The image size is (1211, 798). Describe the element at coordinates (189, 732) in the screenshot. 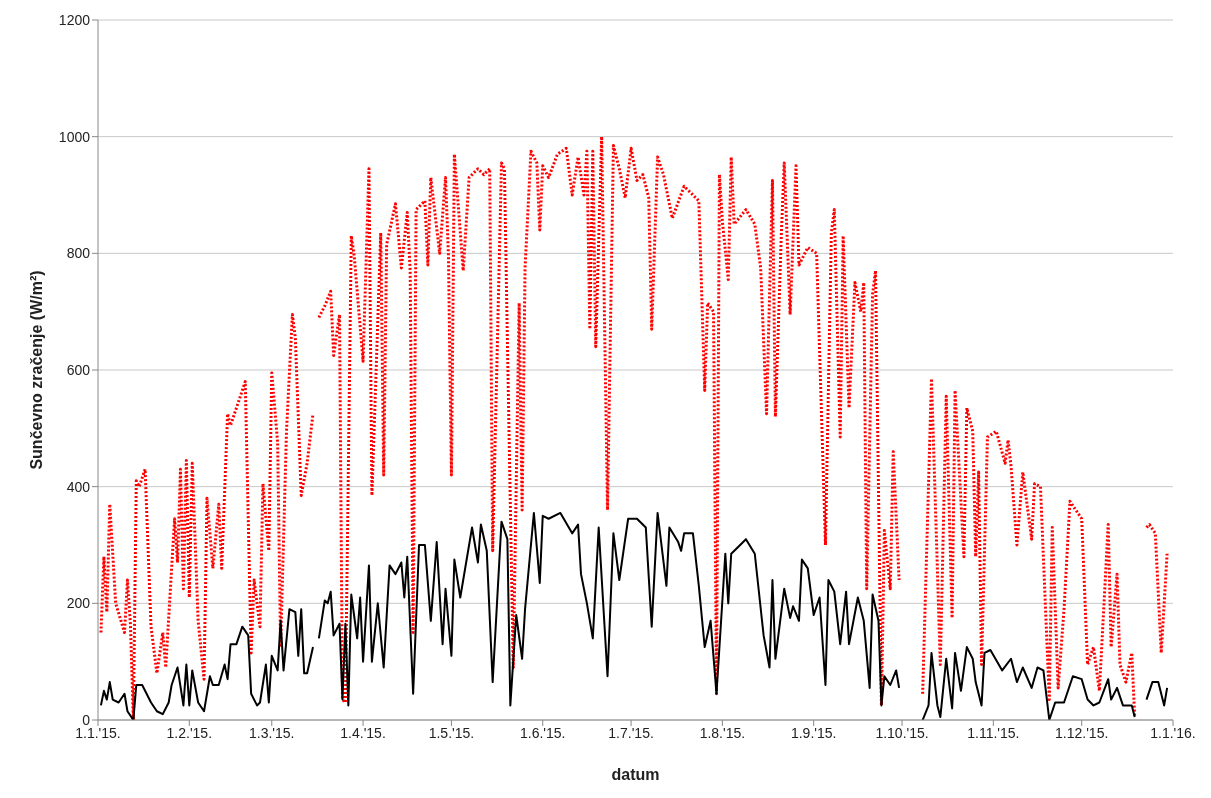

I see `x-tick-label: 1.2.'15.` at that location.